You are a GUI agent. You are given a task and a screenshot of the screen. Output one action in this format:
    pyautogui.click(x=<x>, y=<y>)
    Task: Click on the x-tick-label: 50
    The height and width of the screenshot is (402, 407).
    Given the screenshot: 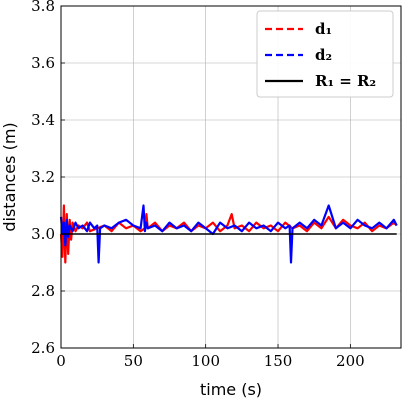 What is the action you would take?
    pyautogui.click(x=133, y=361)
    